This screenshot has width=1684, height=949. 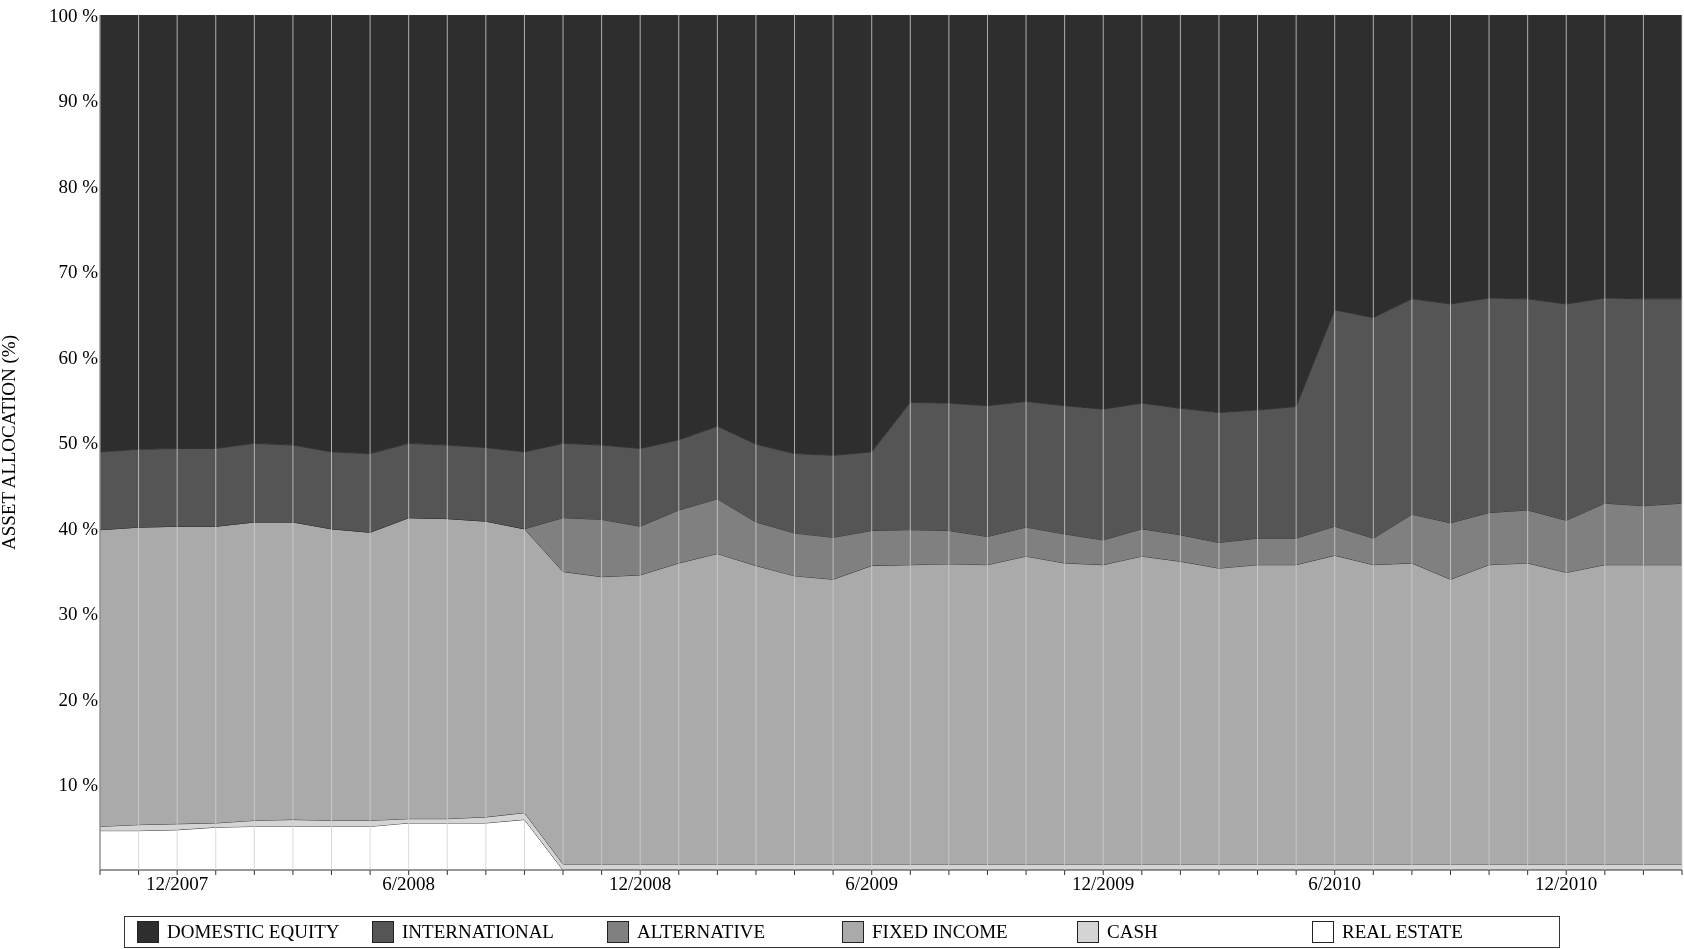 I want to click on x-tick-label: 6/2010, so click(x=1335, y=884).